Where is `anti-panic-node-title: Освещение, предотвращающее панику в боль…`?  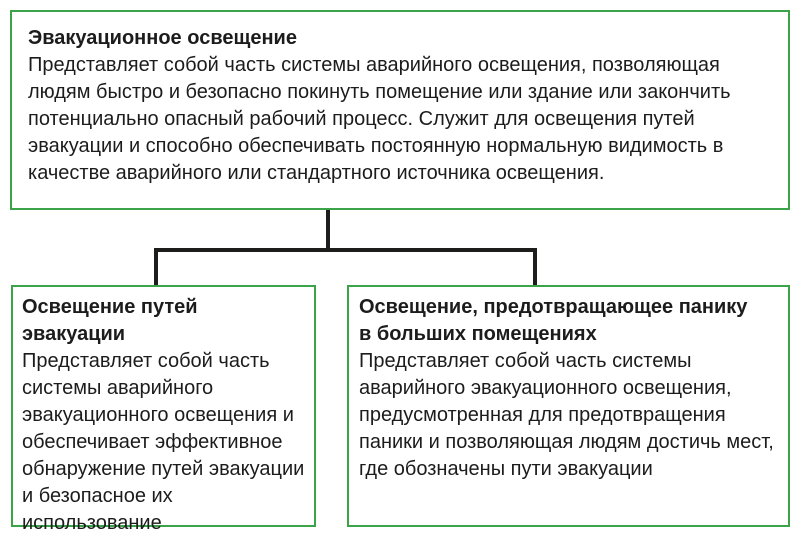 anti-panic-node-title: Освещение, предотвращающее панику в боль… is located at coordinates (553, 320).